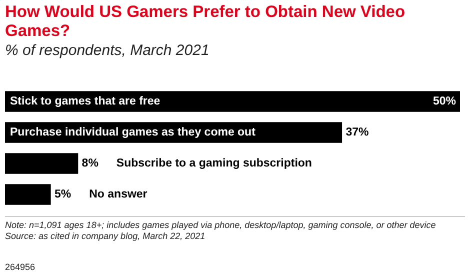  Describe the element at coordinates (205, 22) in the screenshot. I see `chart-title: How Would US Gamers Prefer to Obtain New Video Games?` at that location.